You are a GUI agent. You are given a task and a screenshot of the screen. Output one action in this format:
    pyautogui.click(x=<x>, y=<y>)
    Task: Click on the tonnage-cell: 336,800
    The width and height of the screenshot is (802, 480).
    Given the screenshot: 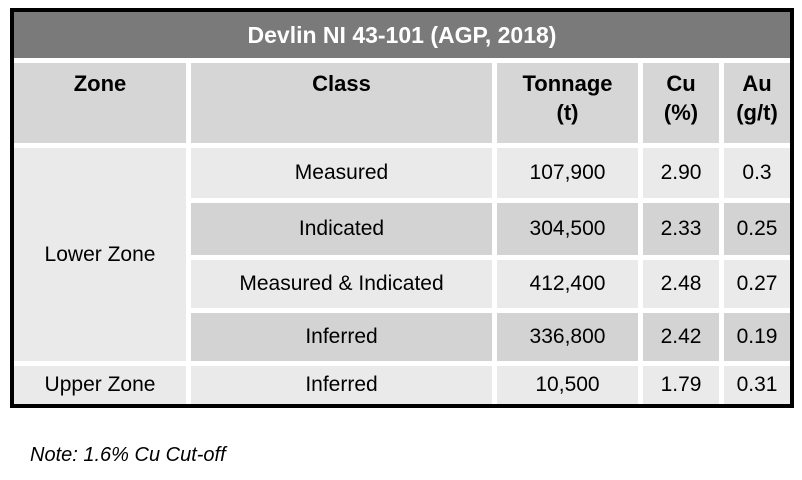 What is the action you would take?
    pyautogui.click(x=567, y=337)
    